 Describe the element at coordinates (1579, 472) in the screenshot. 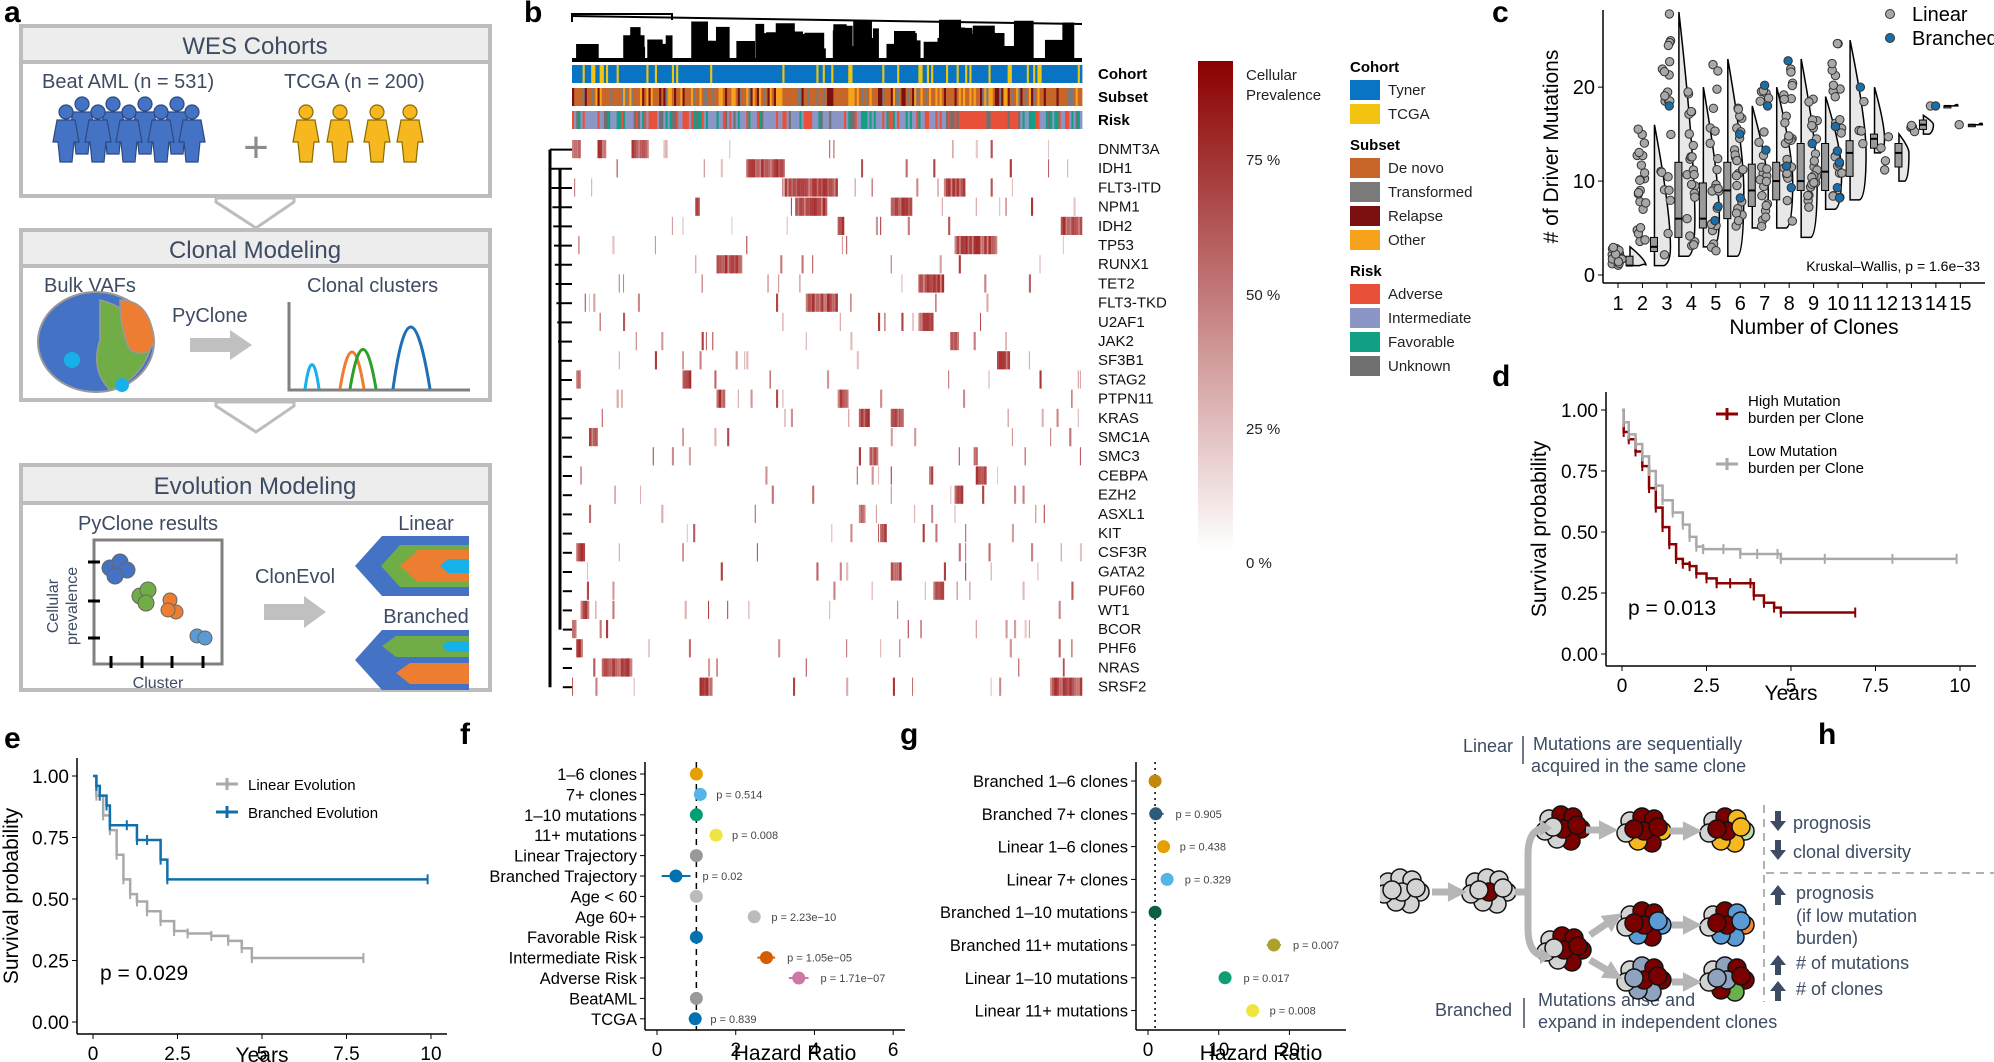

I see `y-tick-label: 0.75` at that location.